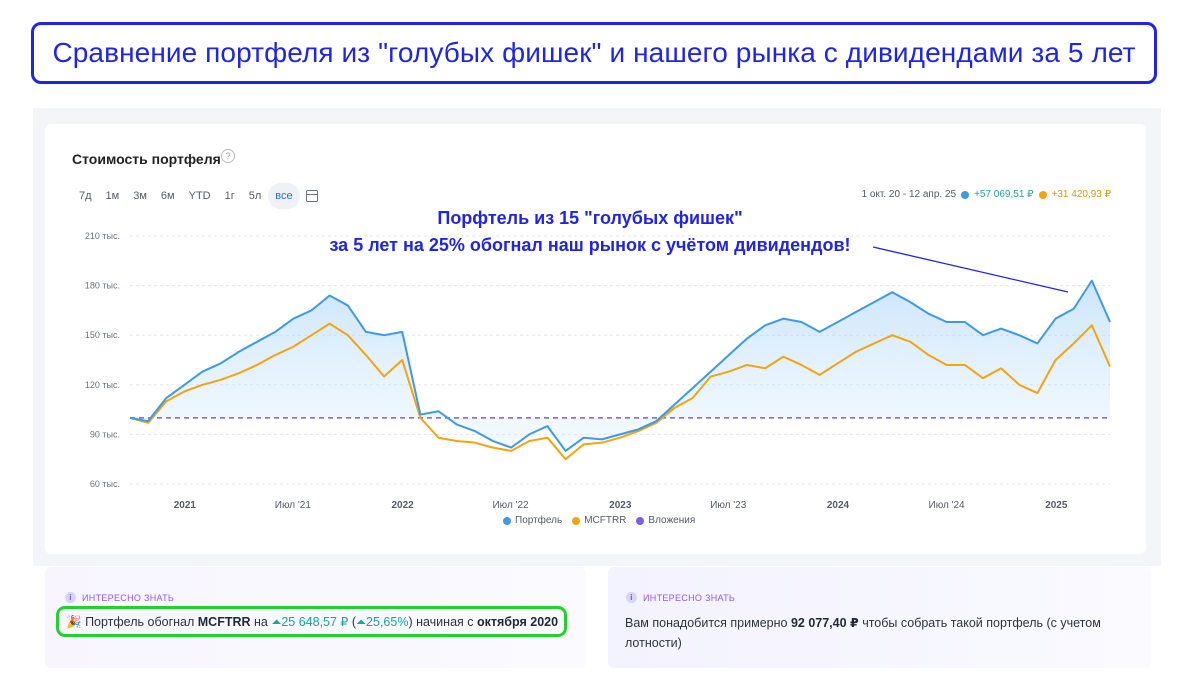 Image resolution: width=1200 pixels, height=699 pixels. Describe the element at coordinates (199, 196) in the screenshot. I see `period-ytd: YTD` at that location.